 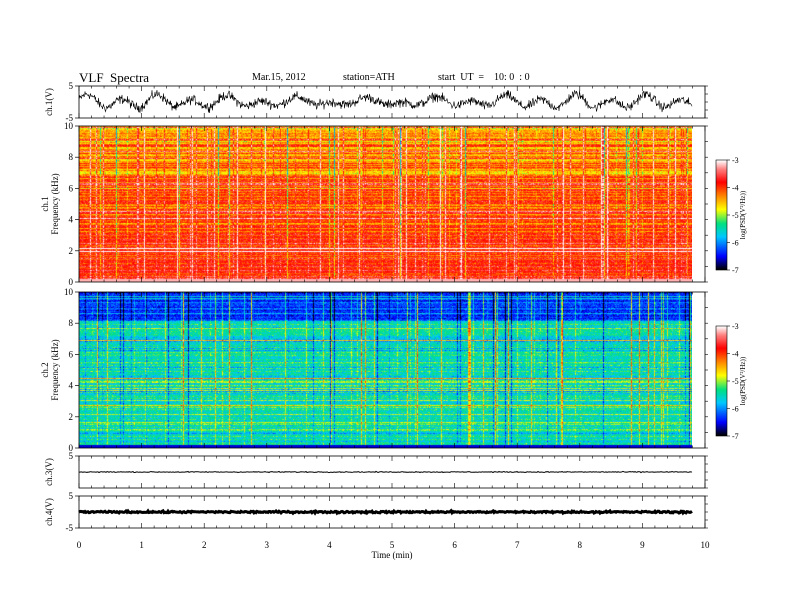 I want to click on ch1v-trace, so click(x=385, y=101).